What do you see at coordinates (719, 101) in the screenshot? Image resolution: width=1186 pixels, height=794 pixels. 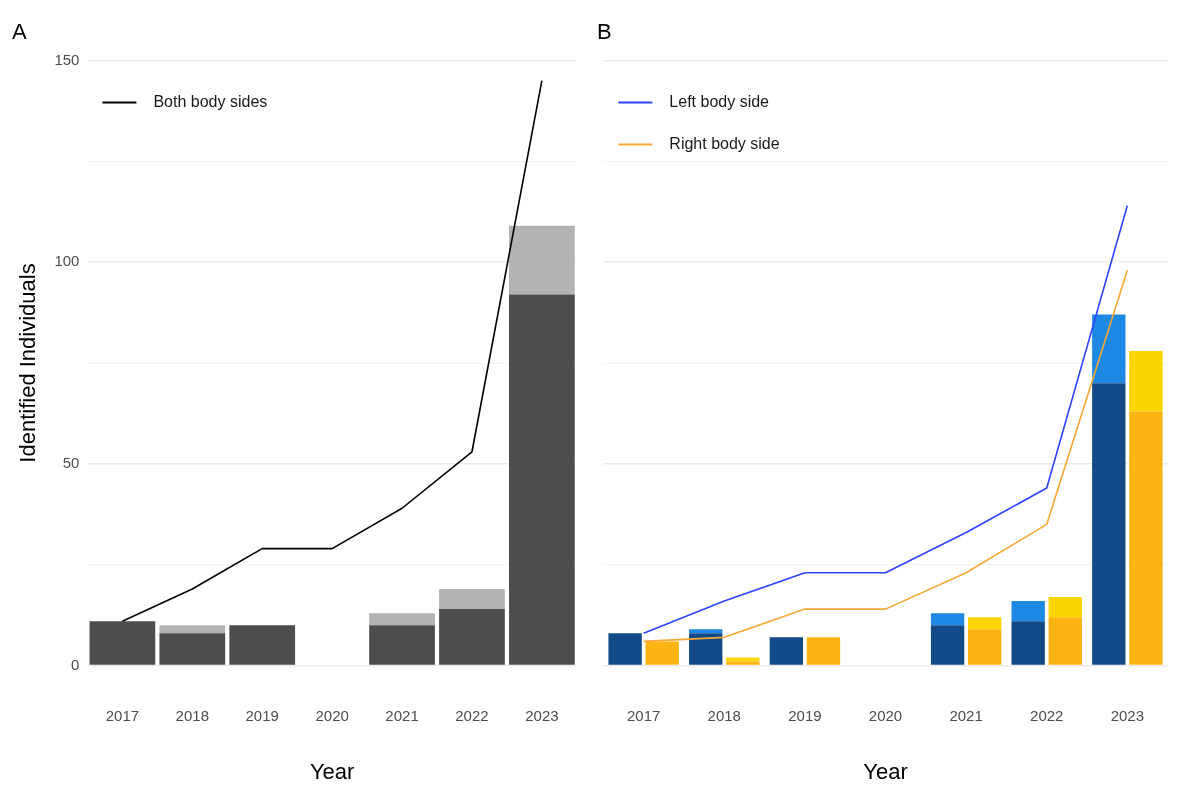 I see `legend-label: Left body side` at bounding box center [719, 101].